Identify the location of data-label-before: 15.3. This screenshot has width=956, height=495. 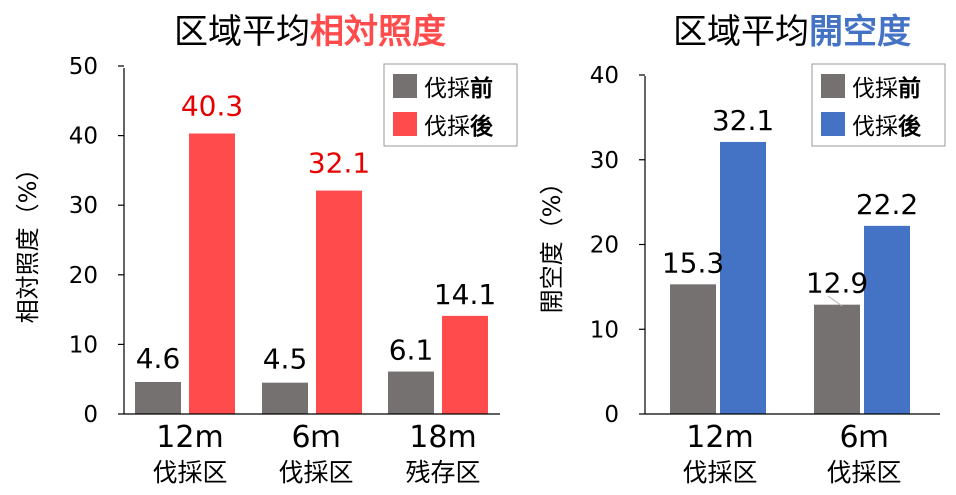
(693, 262).